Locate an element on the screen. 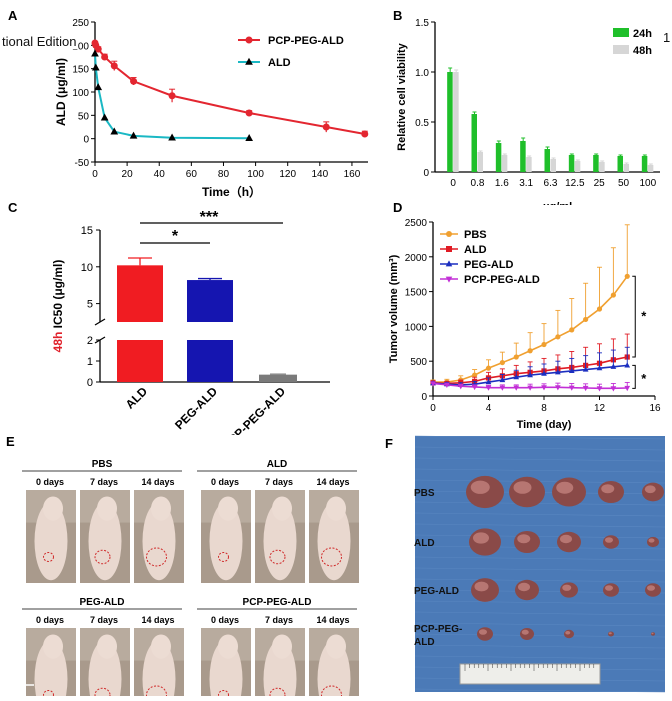  legend-label-b: 48h is located at coordinates (642, 51).